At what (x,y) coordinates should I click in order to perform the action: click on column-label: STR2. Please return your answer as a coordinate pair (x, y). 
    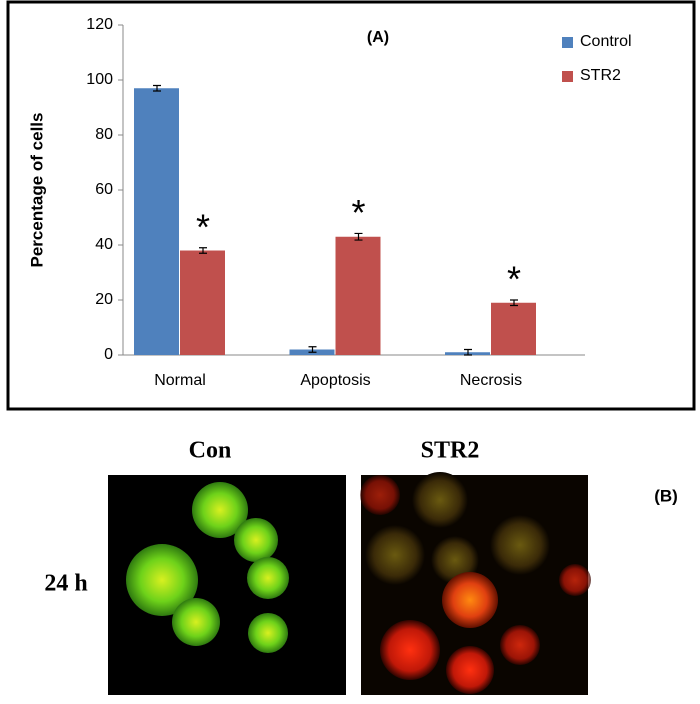
    Looking at the image, I should click on (450, 451).